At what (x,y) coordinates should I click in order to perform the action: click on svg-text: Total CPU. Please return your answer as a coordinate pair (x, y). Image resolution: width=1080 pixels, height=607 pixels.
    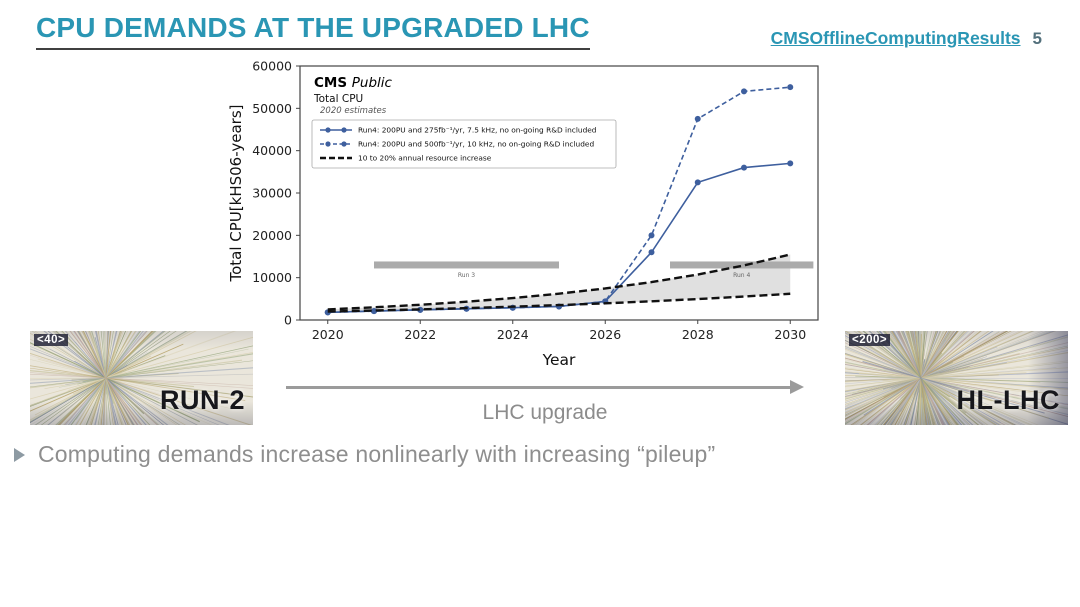
    Looking at the image, I should click on (338, 99).